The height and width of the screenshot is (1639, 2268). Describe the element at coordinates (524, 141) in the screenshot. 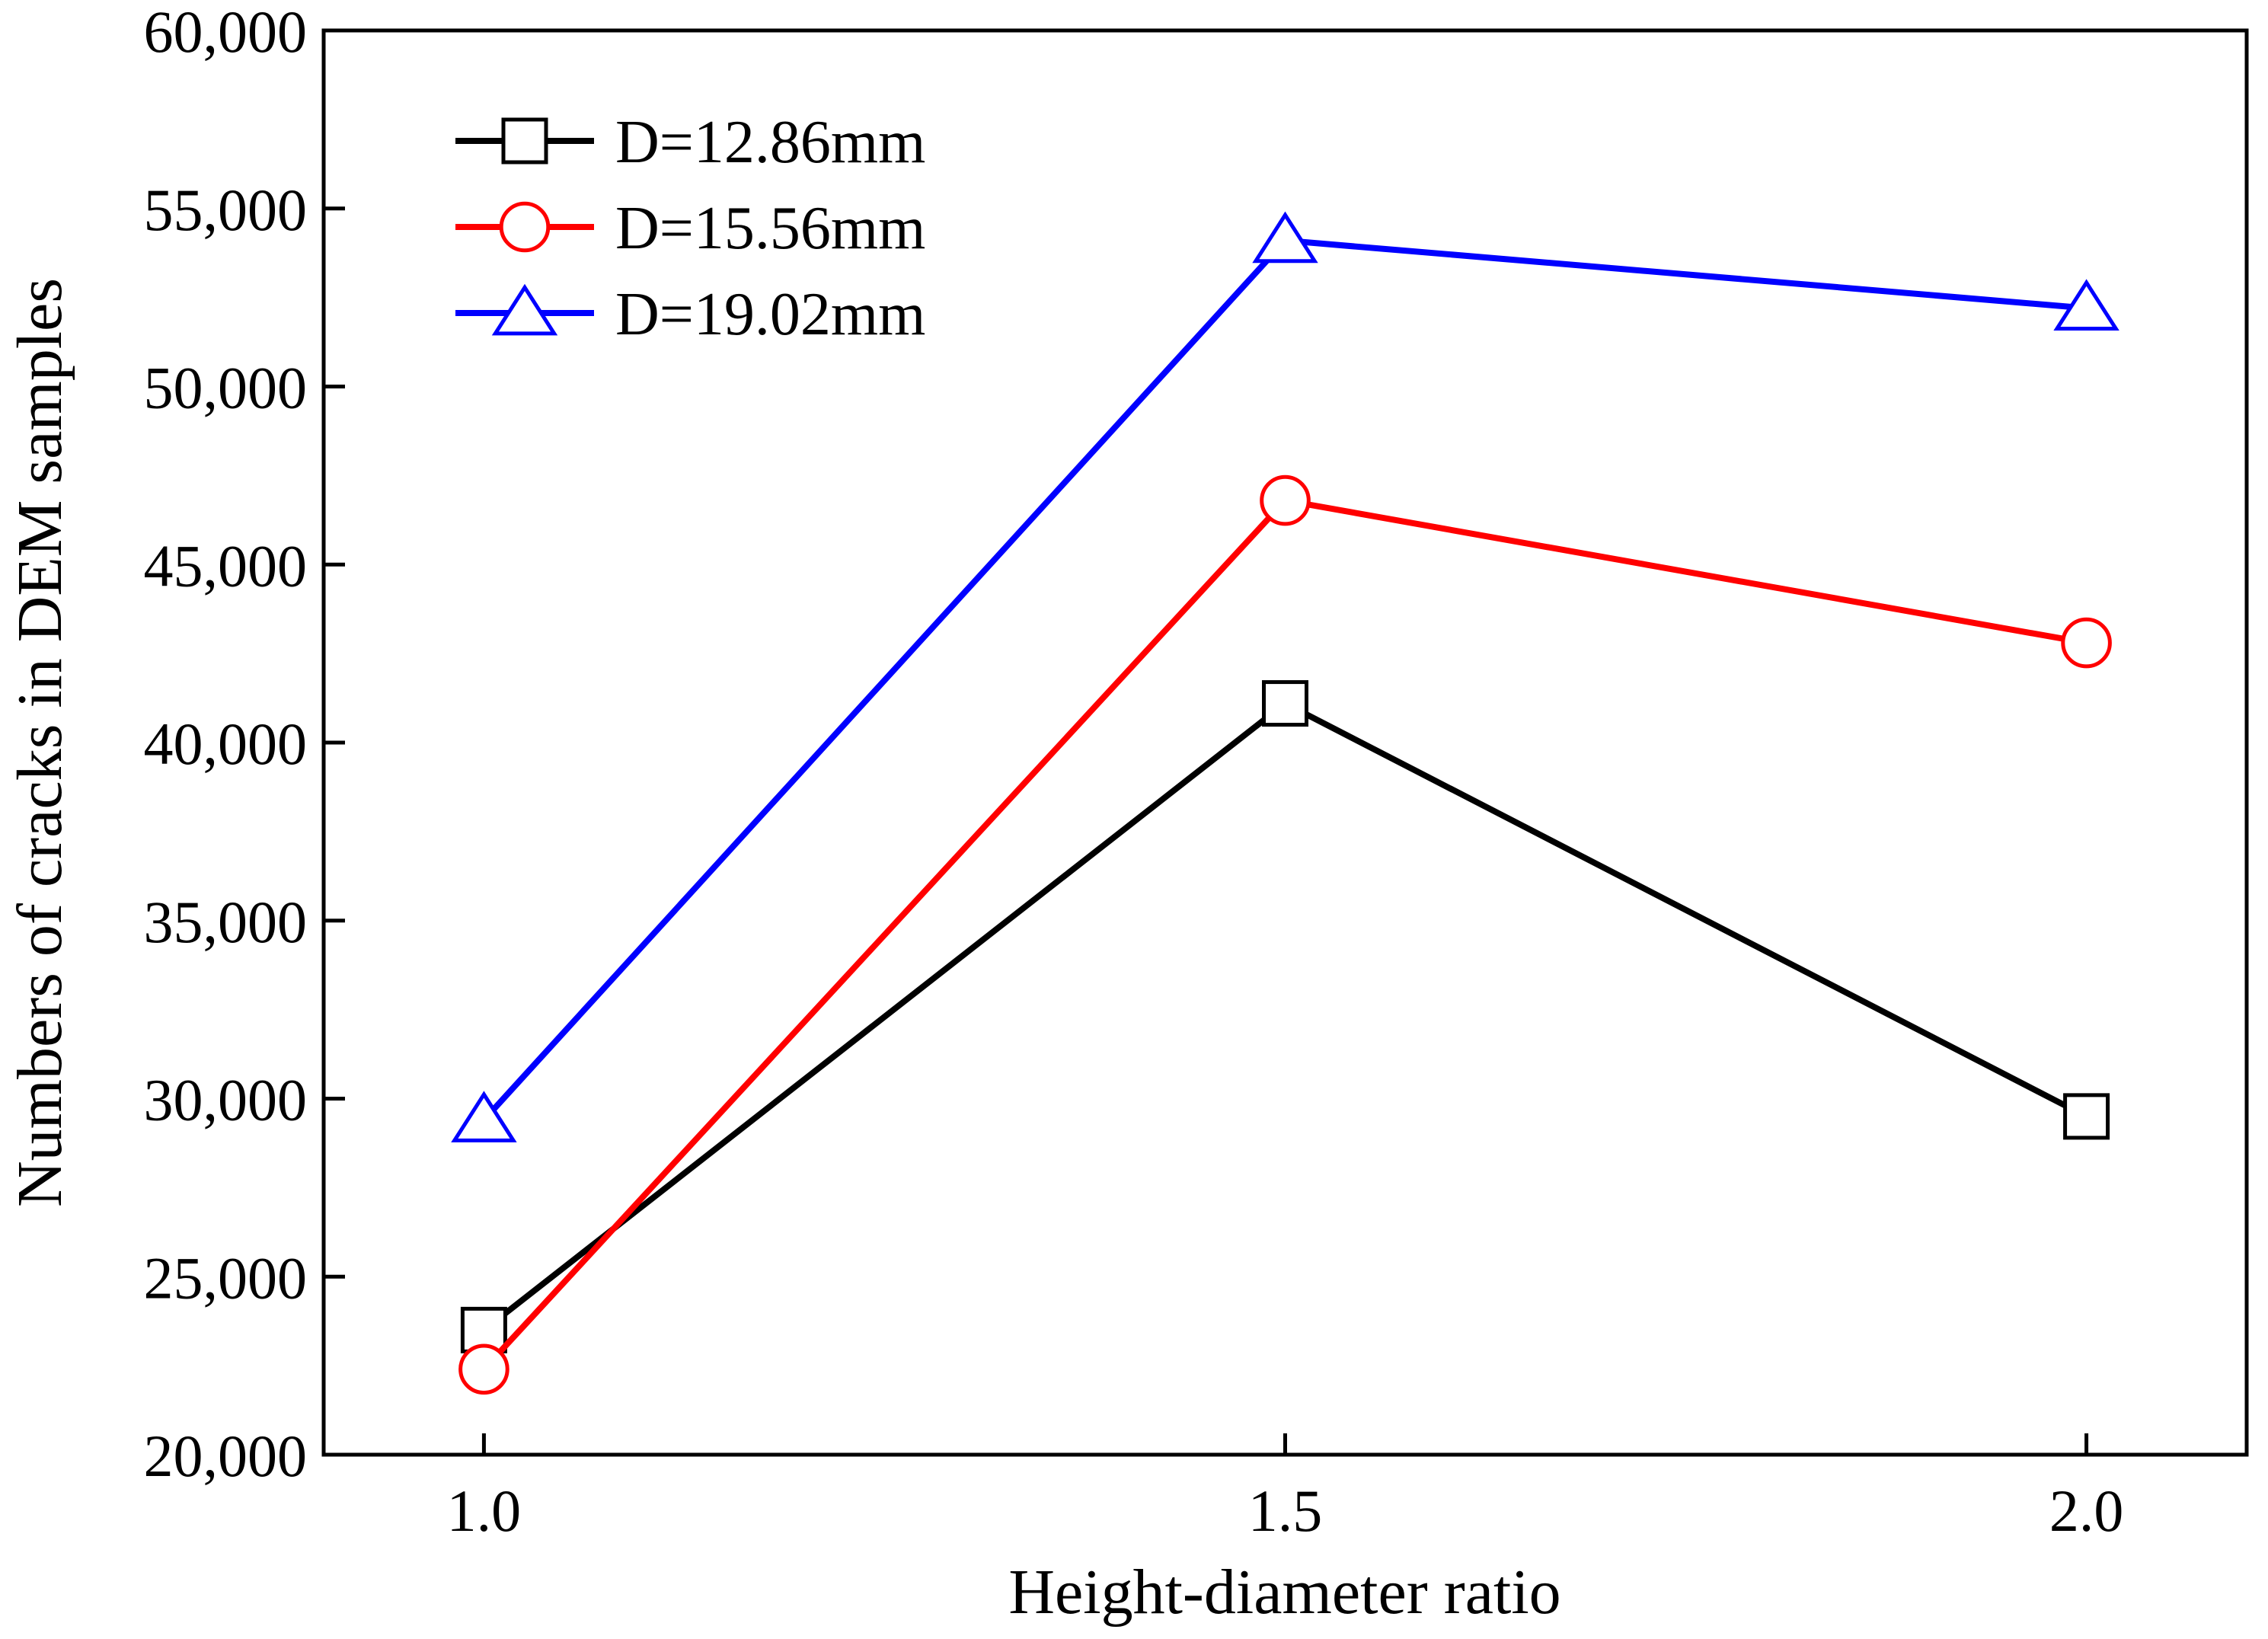

I see `legend-marker-square` at that location.